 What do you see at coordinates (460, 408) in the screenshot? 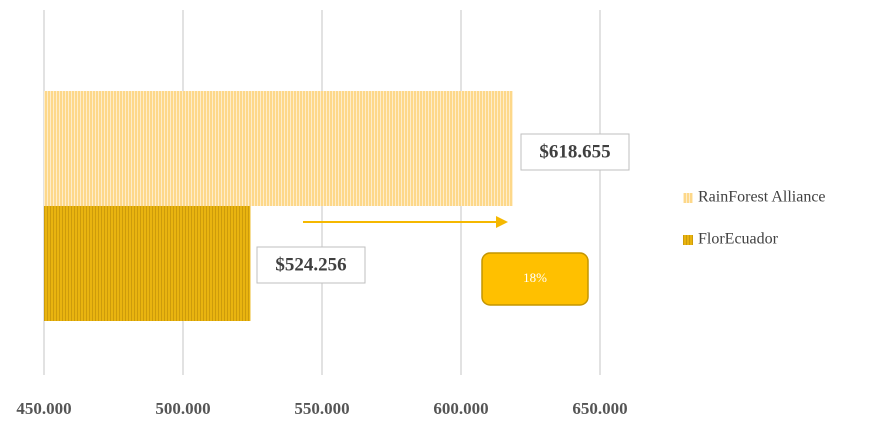
I see `x-tick-label: 600.000` at bounding box center [460, 408].